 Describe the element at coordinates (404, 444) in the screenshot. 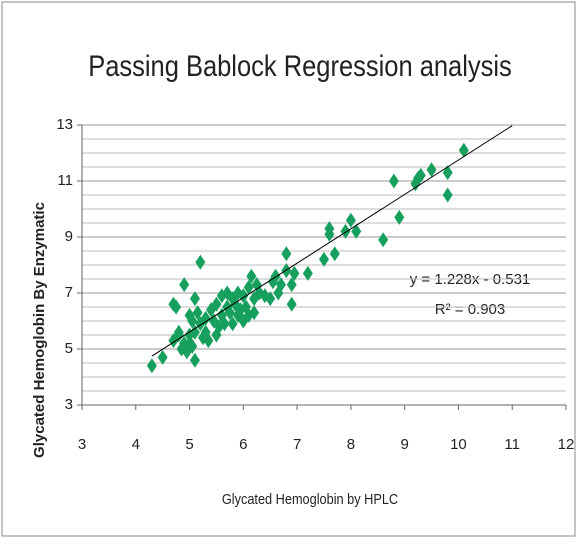

I see `x-tick-label: 9` at that location.